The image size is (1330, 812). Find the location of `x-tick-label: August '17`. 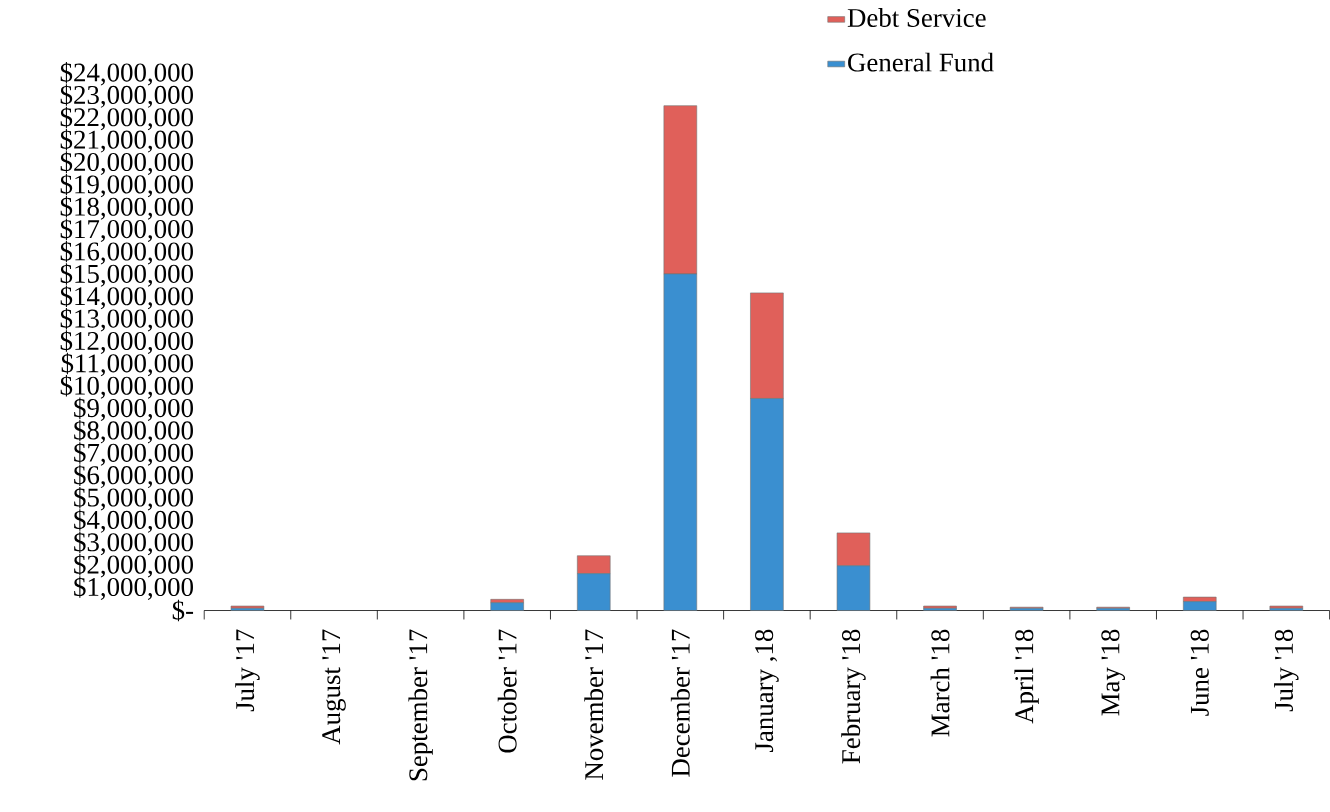

x-tick-label: August '17 is located at coordinates (334, 687).